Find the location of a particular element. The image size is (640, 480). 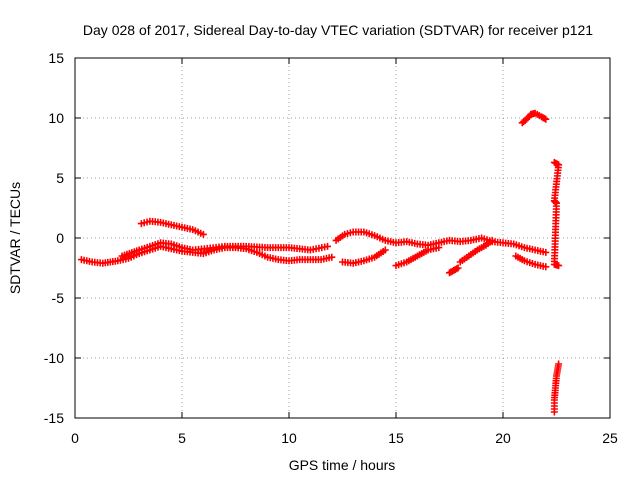

y-tick-label: -10 is located at coordinates (54, 358).